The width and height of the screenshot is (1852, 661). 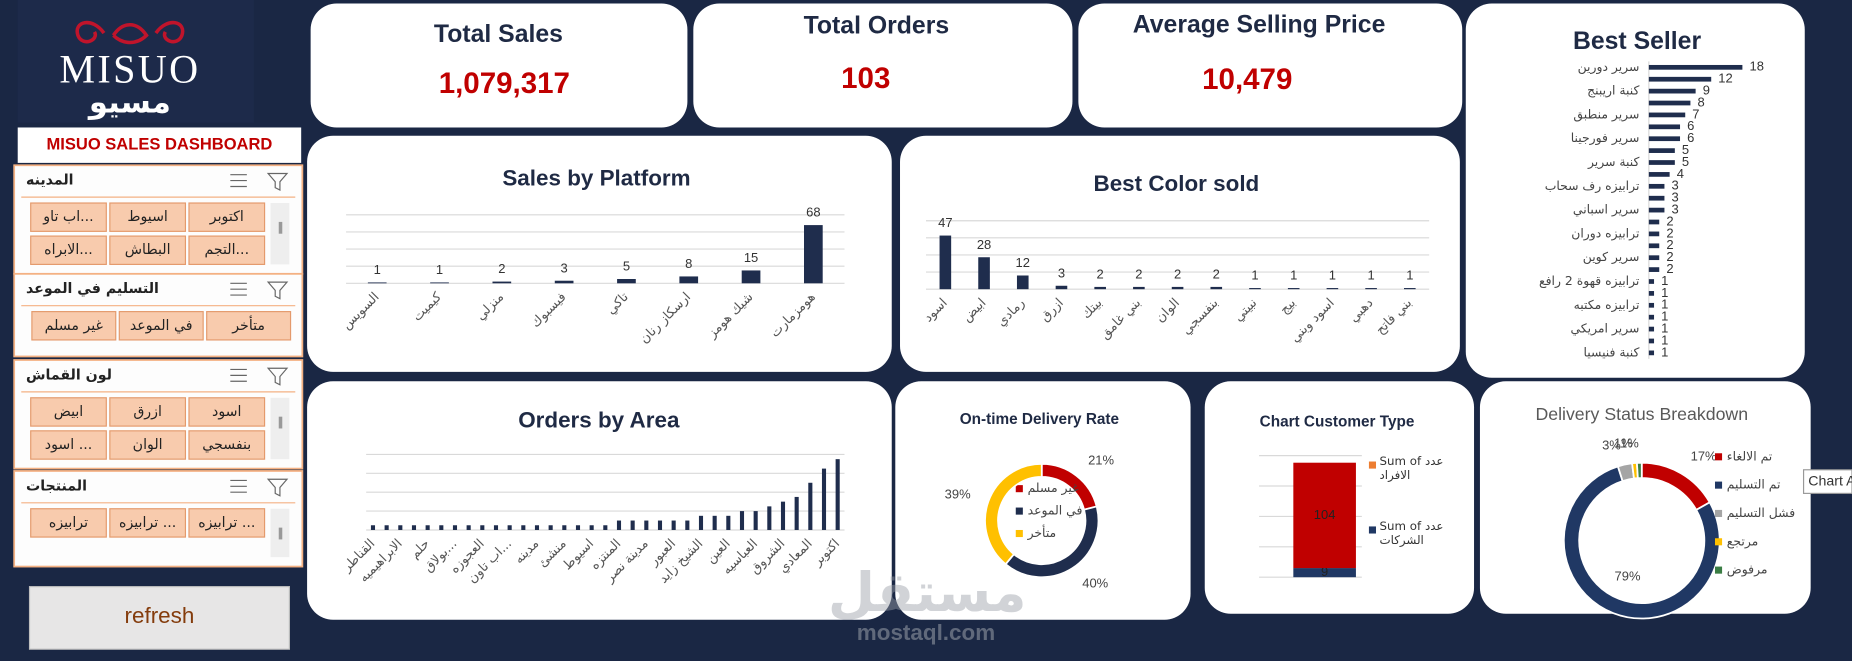 What do you see at coordinates (958, 493) in the screenshot?
I see `data-label: 39%` at bounding box center [958, 493].